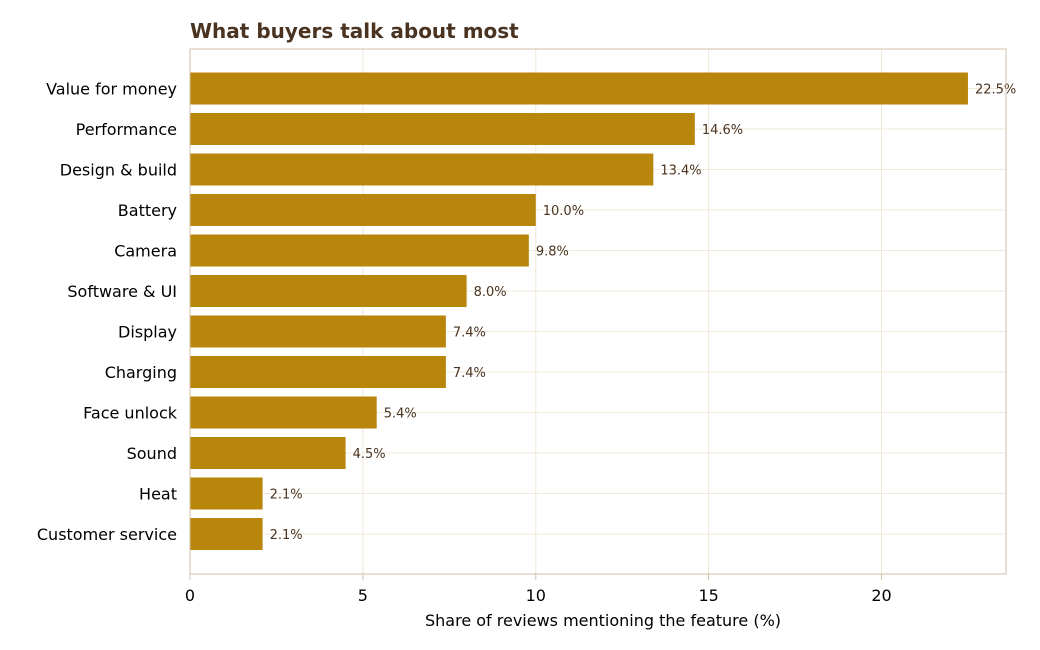 The width and height of the screenshot is (1040, 650). What do you see at coordinates (147, 210) in the screenshot?
I see `category-label: Battery` at bounding box center [147, 210].